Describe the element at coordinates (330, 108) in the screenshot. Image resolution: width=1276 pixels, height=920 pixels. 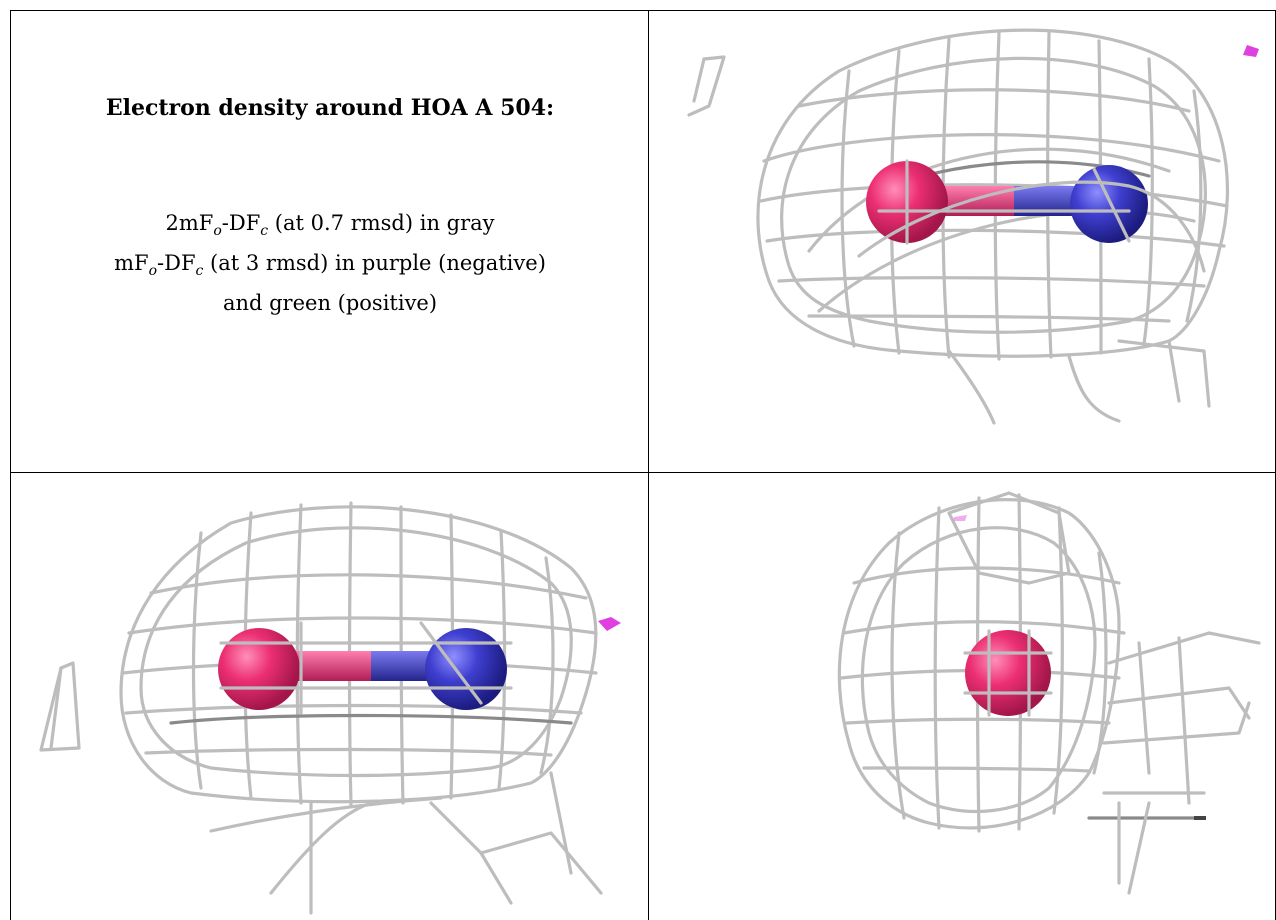
I see `figure-heading: Electron density around HOA A 504:` at that location.